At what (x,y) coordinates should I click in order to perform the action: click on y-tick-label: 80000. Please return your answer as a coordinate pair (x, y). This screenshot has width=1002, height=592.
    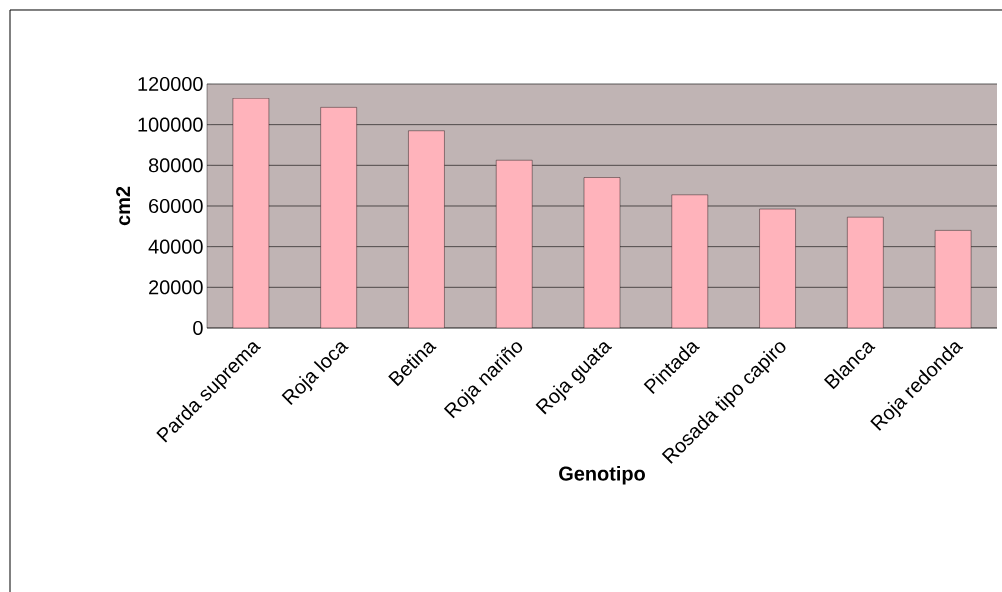
    Looking at the image, I should click on (175, 165).